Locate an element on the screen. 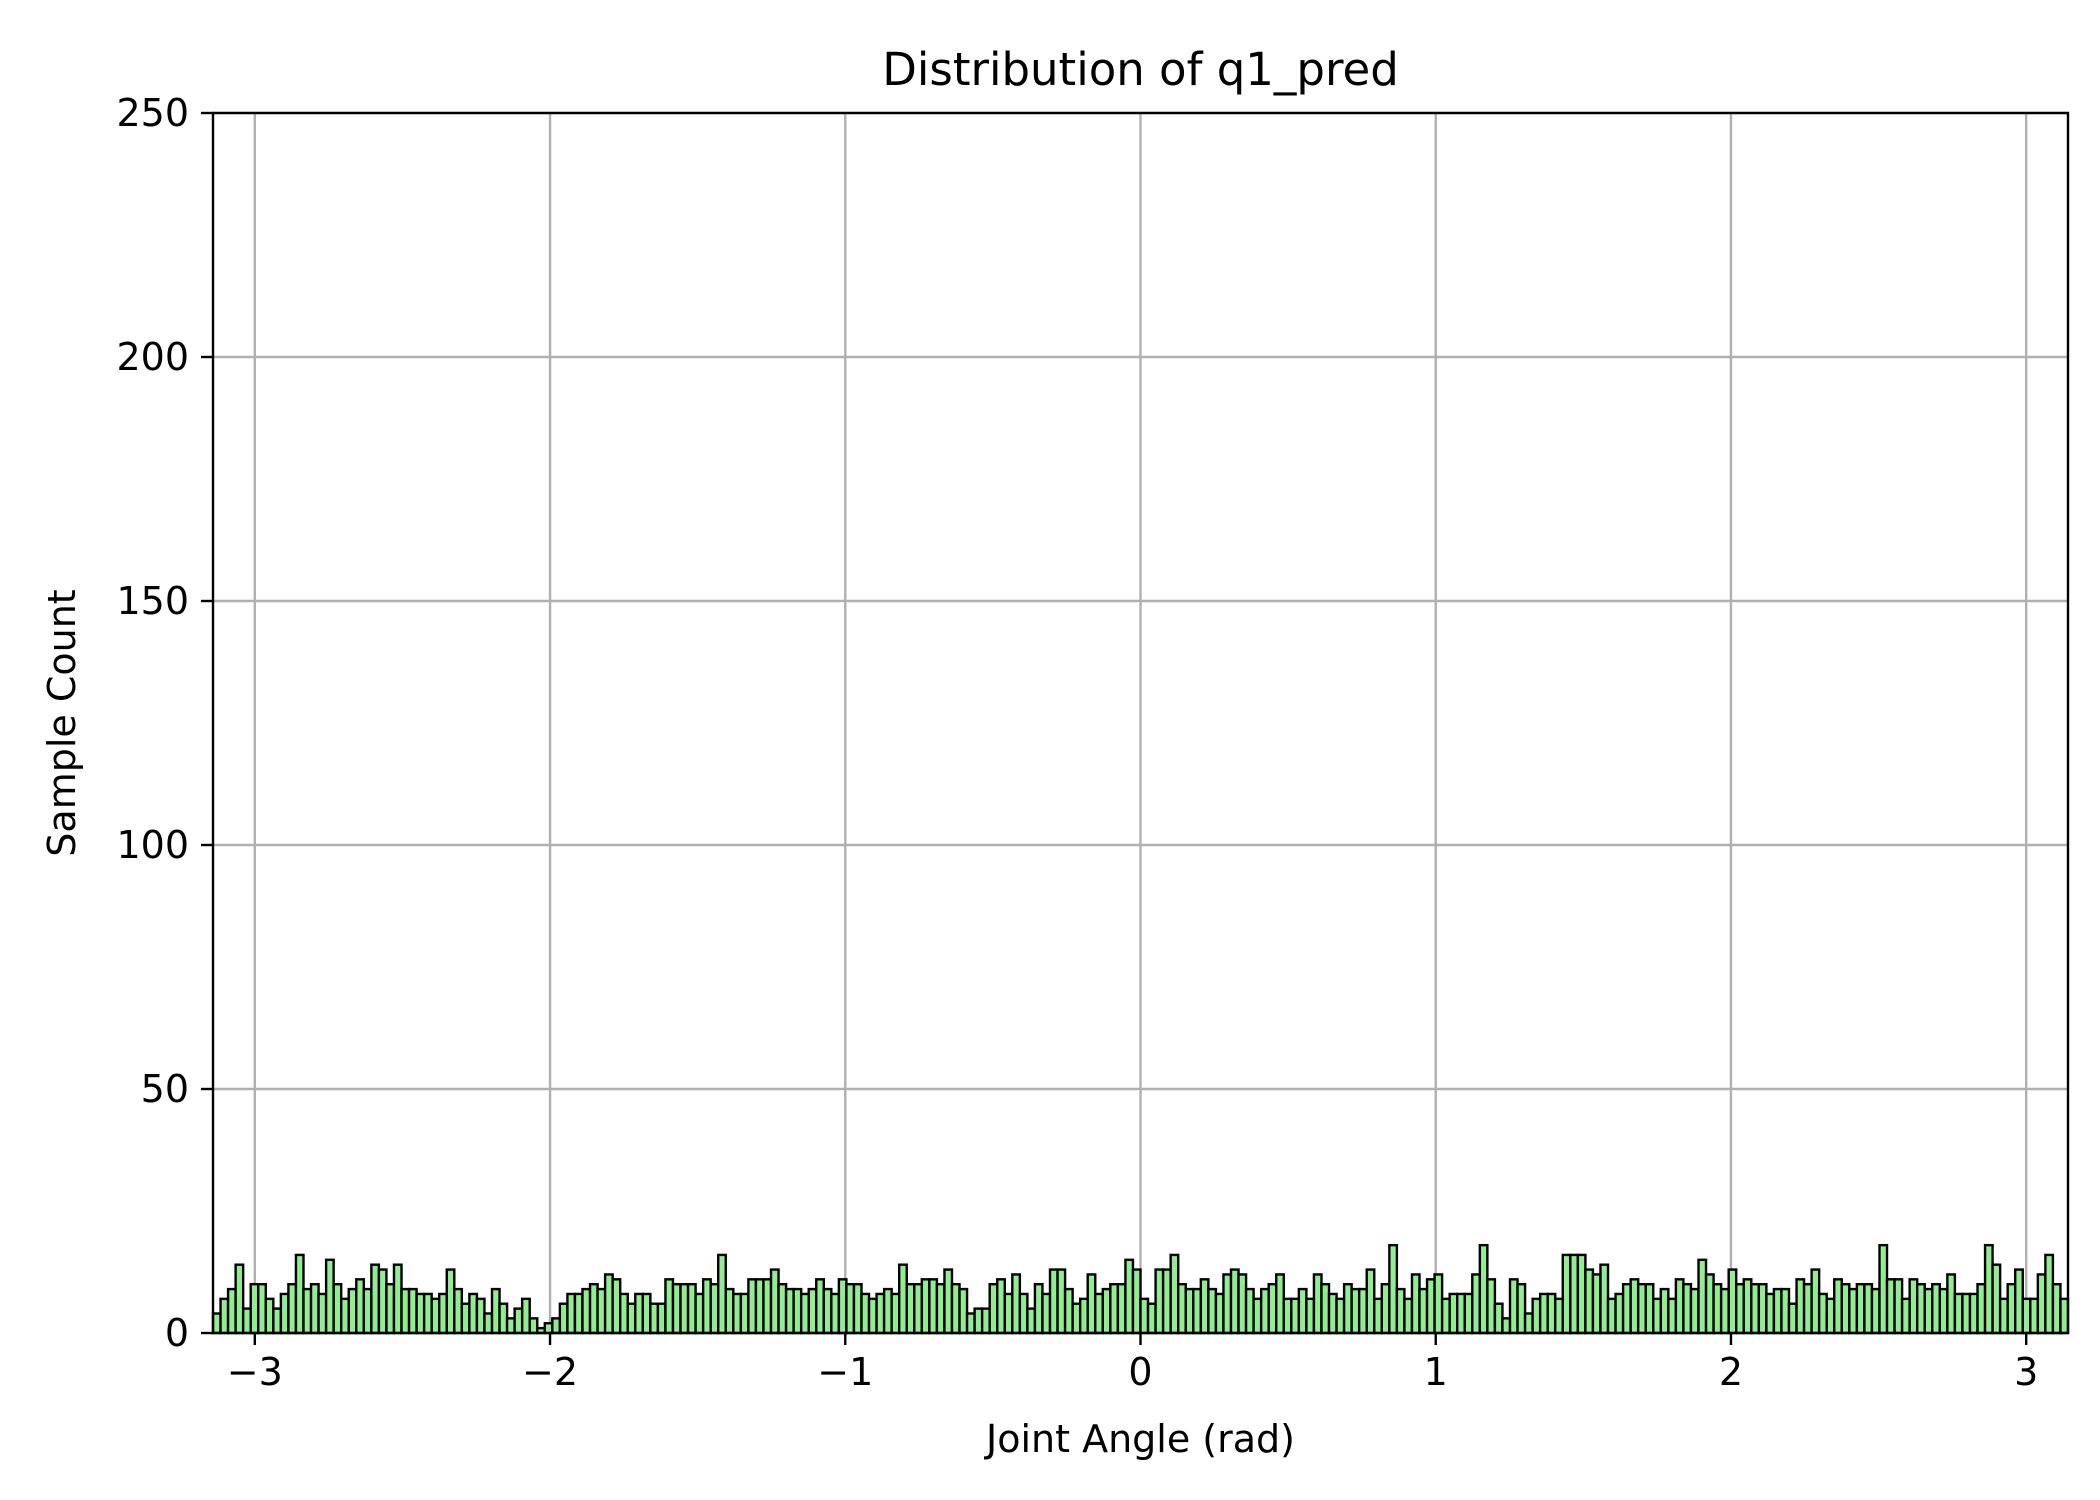 The image size is (2100, 1500). y-tick-label: 250 is located at coordinates (152, 113).